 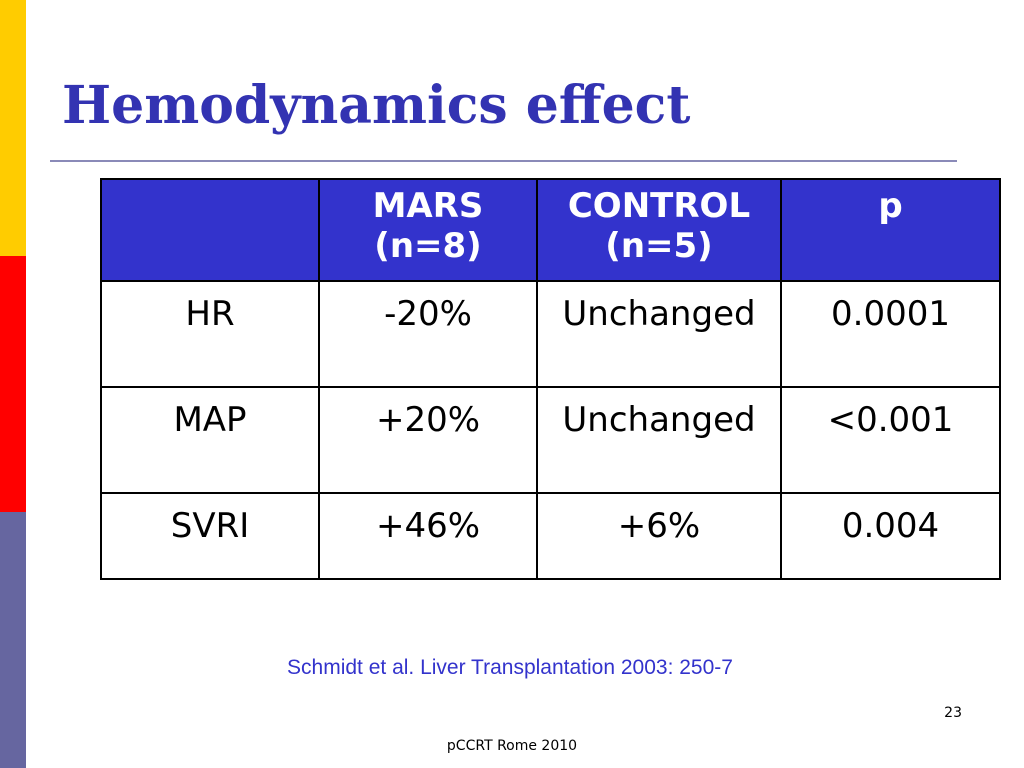 What do you see at coordinates (428, 334) in the screenshot?
I see `cell-mars-hr: -20%` at bounding box center [428, 334].